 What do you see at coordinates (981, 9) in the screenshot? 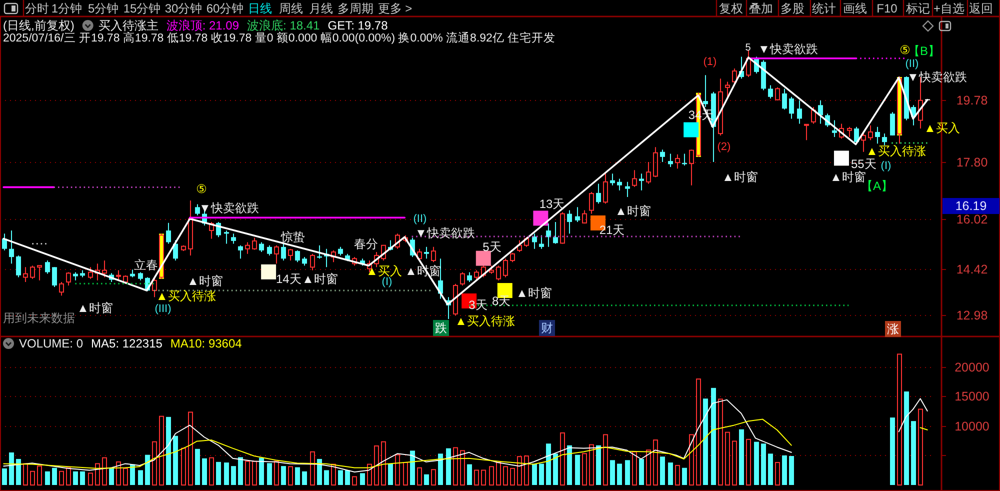
I see `text: 返回` at bounding box center [981, 9].